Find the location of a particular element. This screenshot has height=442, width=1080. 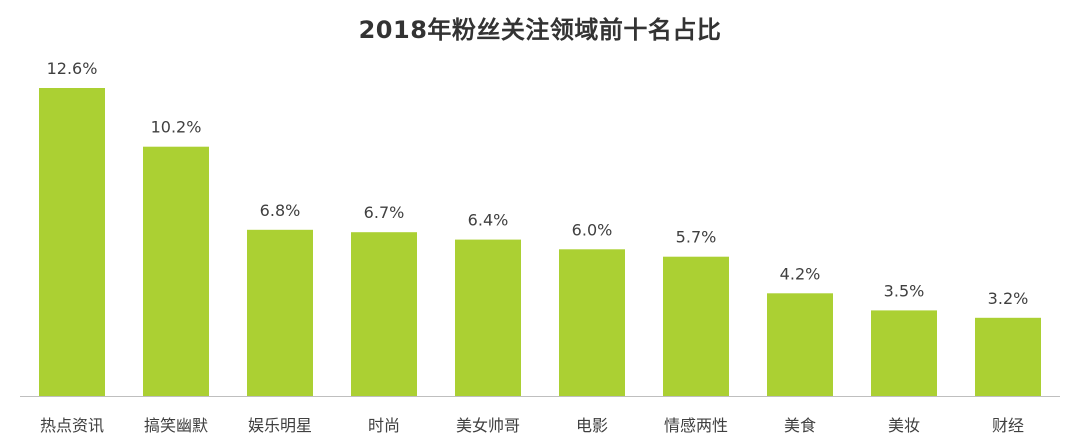

x-tick-label: 财经 is located at coordinates (1008, 425).